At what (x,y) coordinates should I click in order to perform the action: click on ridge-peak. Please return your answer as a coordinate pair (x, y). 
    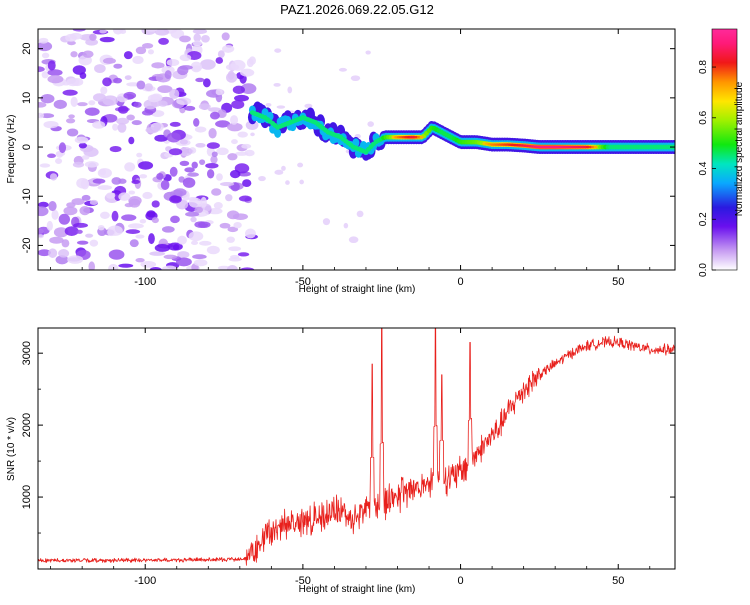
    Looking at the image, I should click on (595, 147).